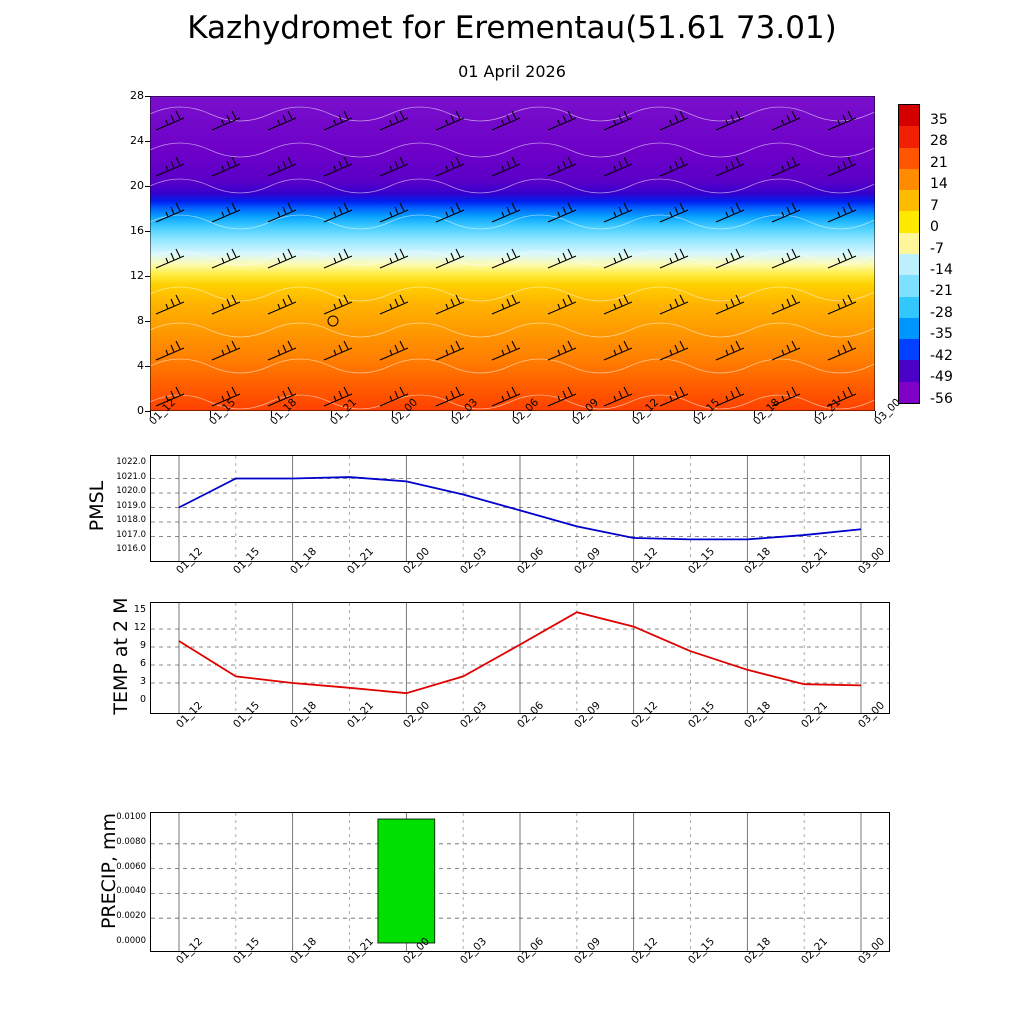  What do you see at coordinates (142, 681) in the screenshot?
I see `temp-ytick-4: 3` at bounding box center [142, 681].